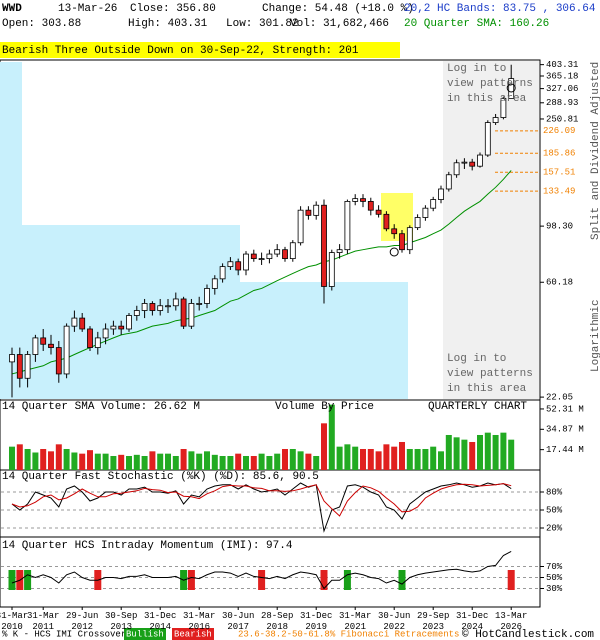 The width and height of the screenshot is (600, 640). I want to click on volume: Vol: 31,682,466, so click(339, 24).